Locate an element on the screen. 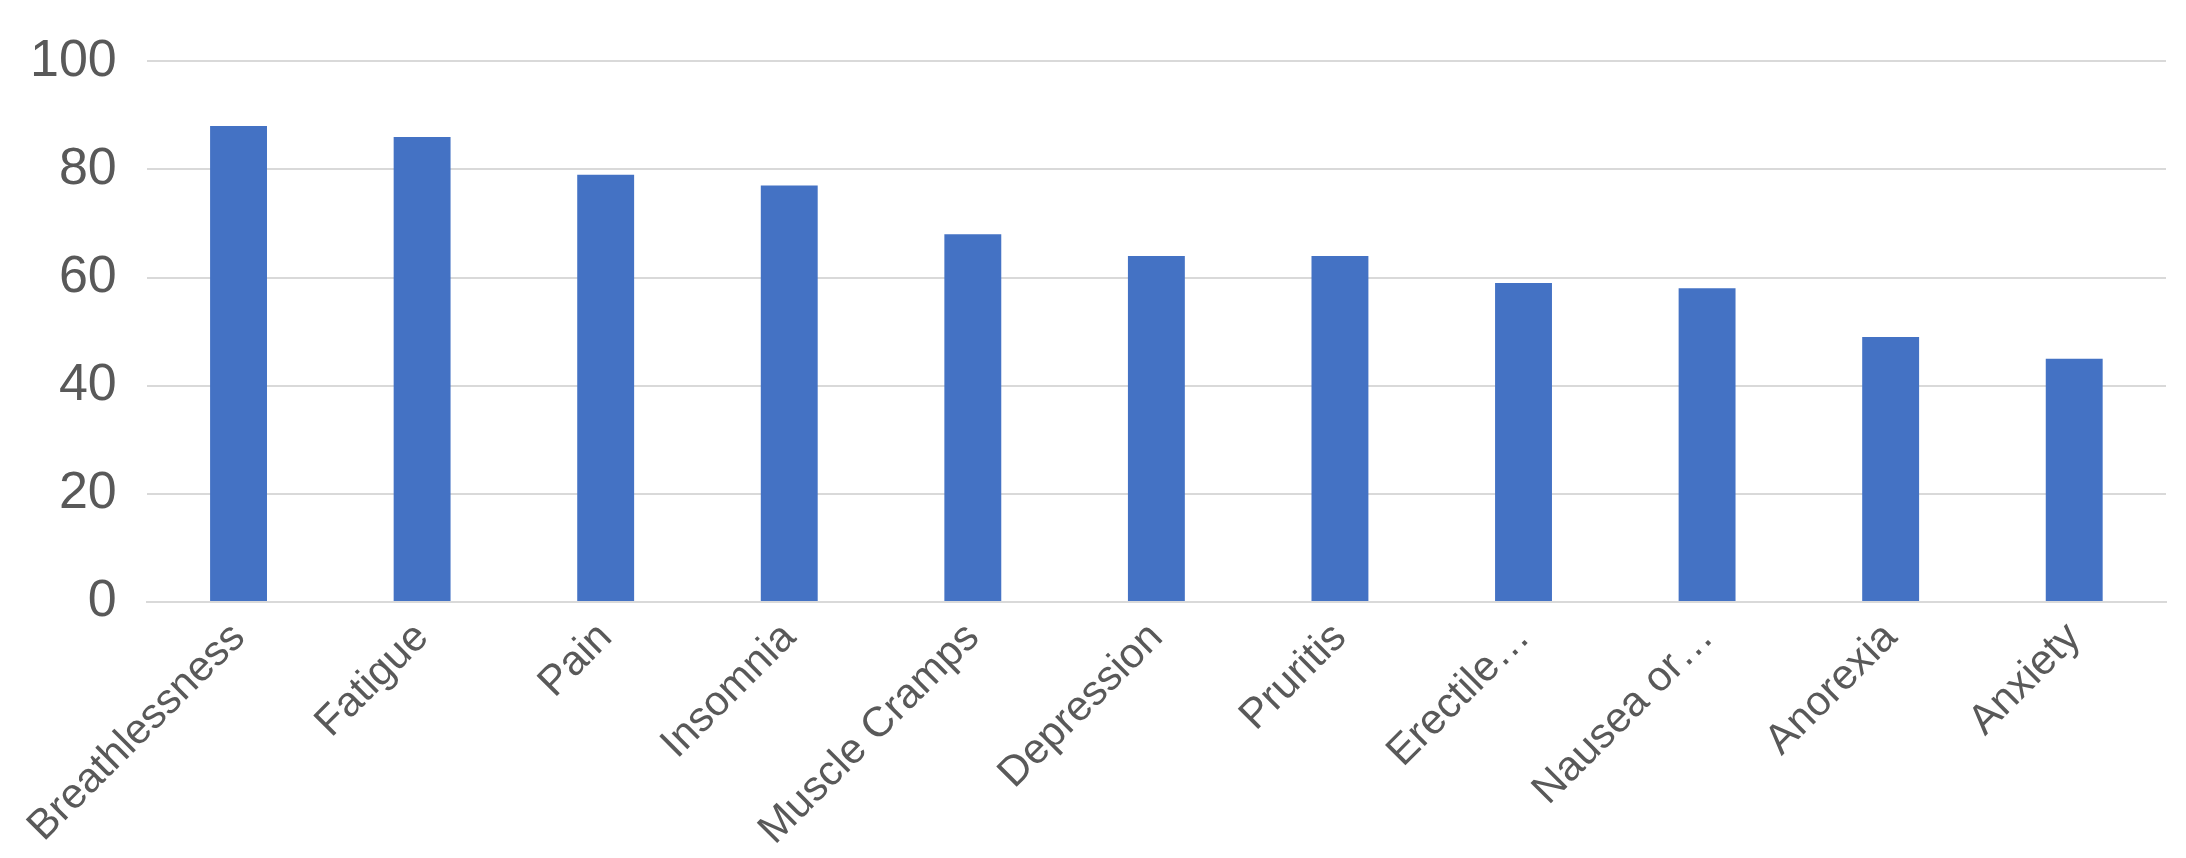 The height and width of the screenshot is (858, 2186). y-tick-label: 100 is located at coordinates (73, 57).